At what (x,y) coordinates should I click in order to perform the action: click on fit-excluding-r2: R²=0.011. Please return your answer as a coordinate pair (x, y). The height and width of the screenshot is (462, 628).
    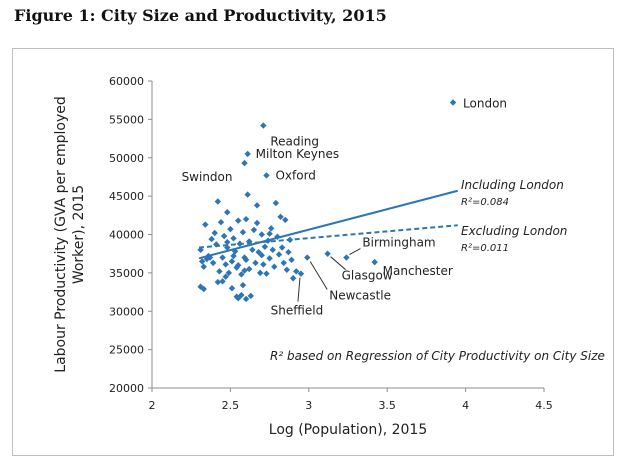
    Looking at the image, I should click on (485, 248).